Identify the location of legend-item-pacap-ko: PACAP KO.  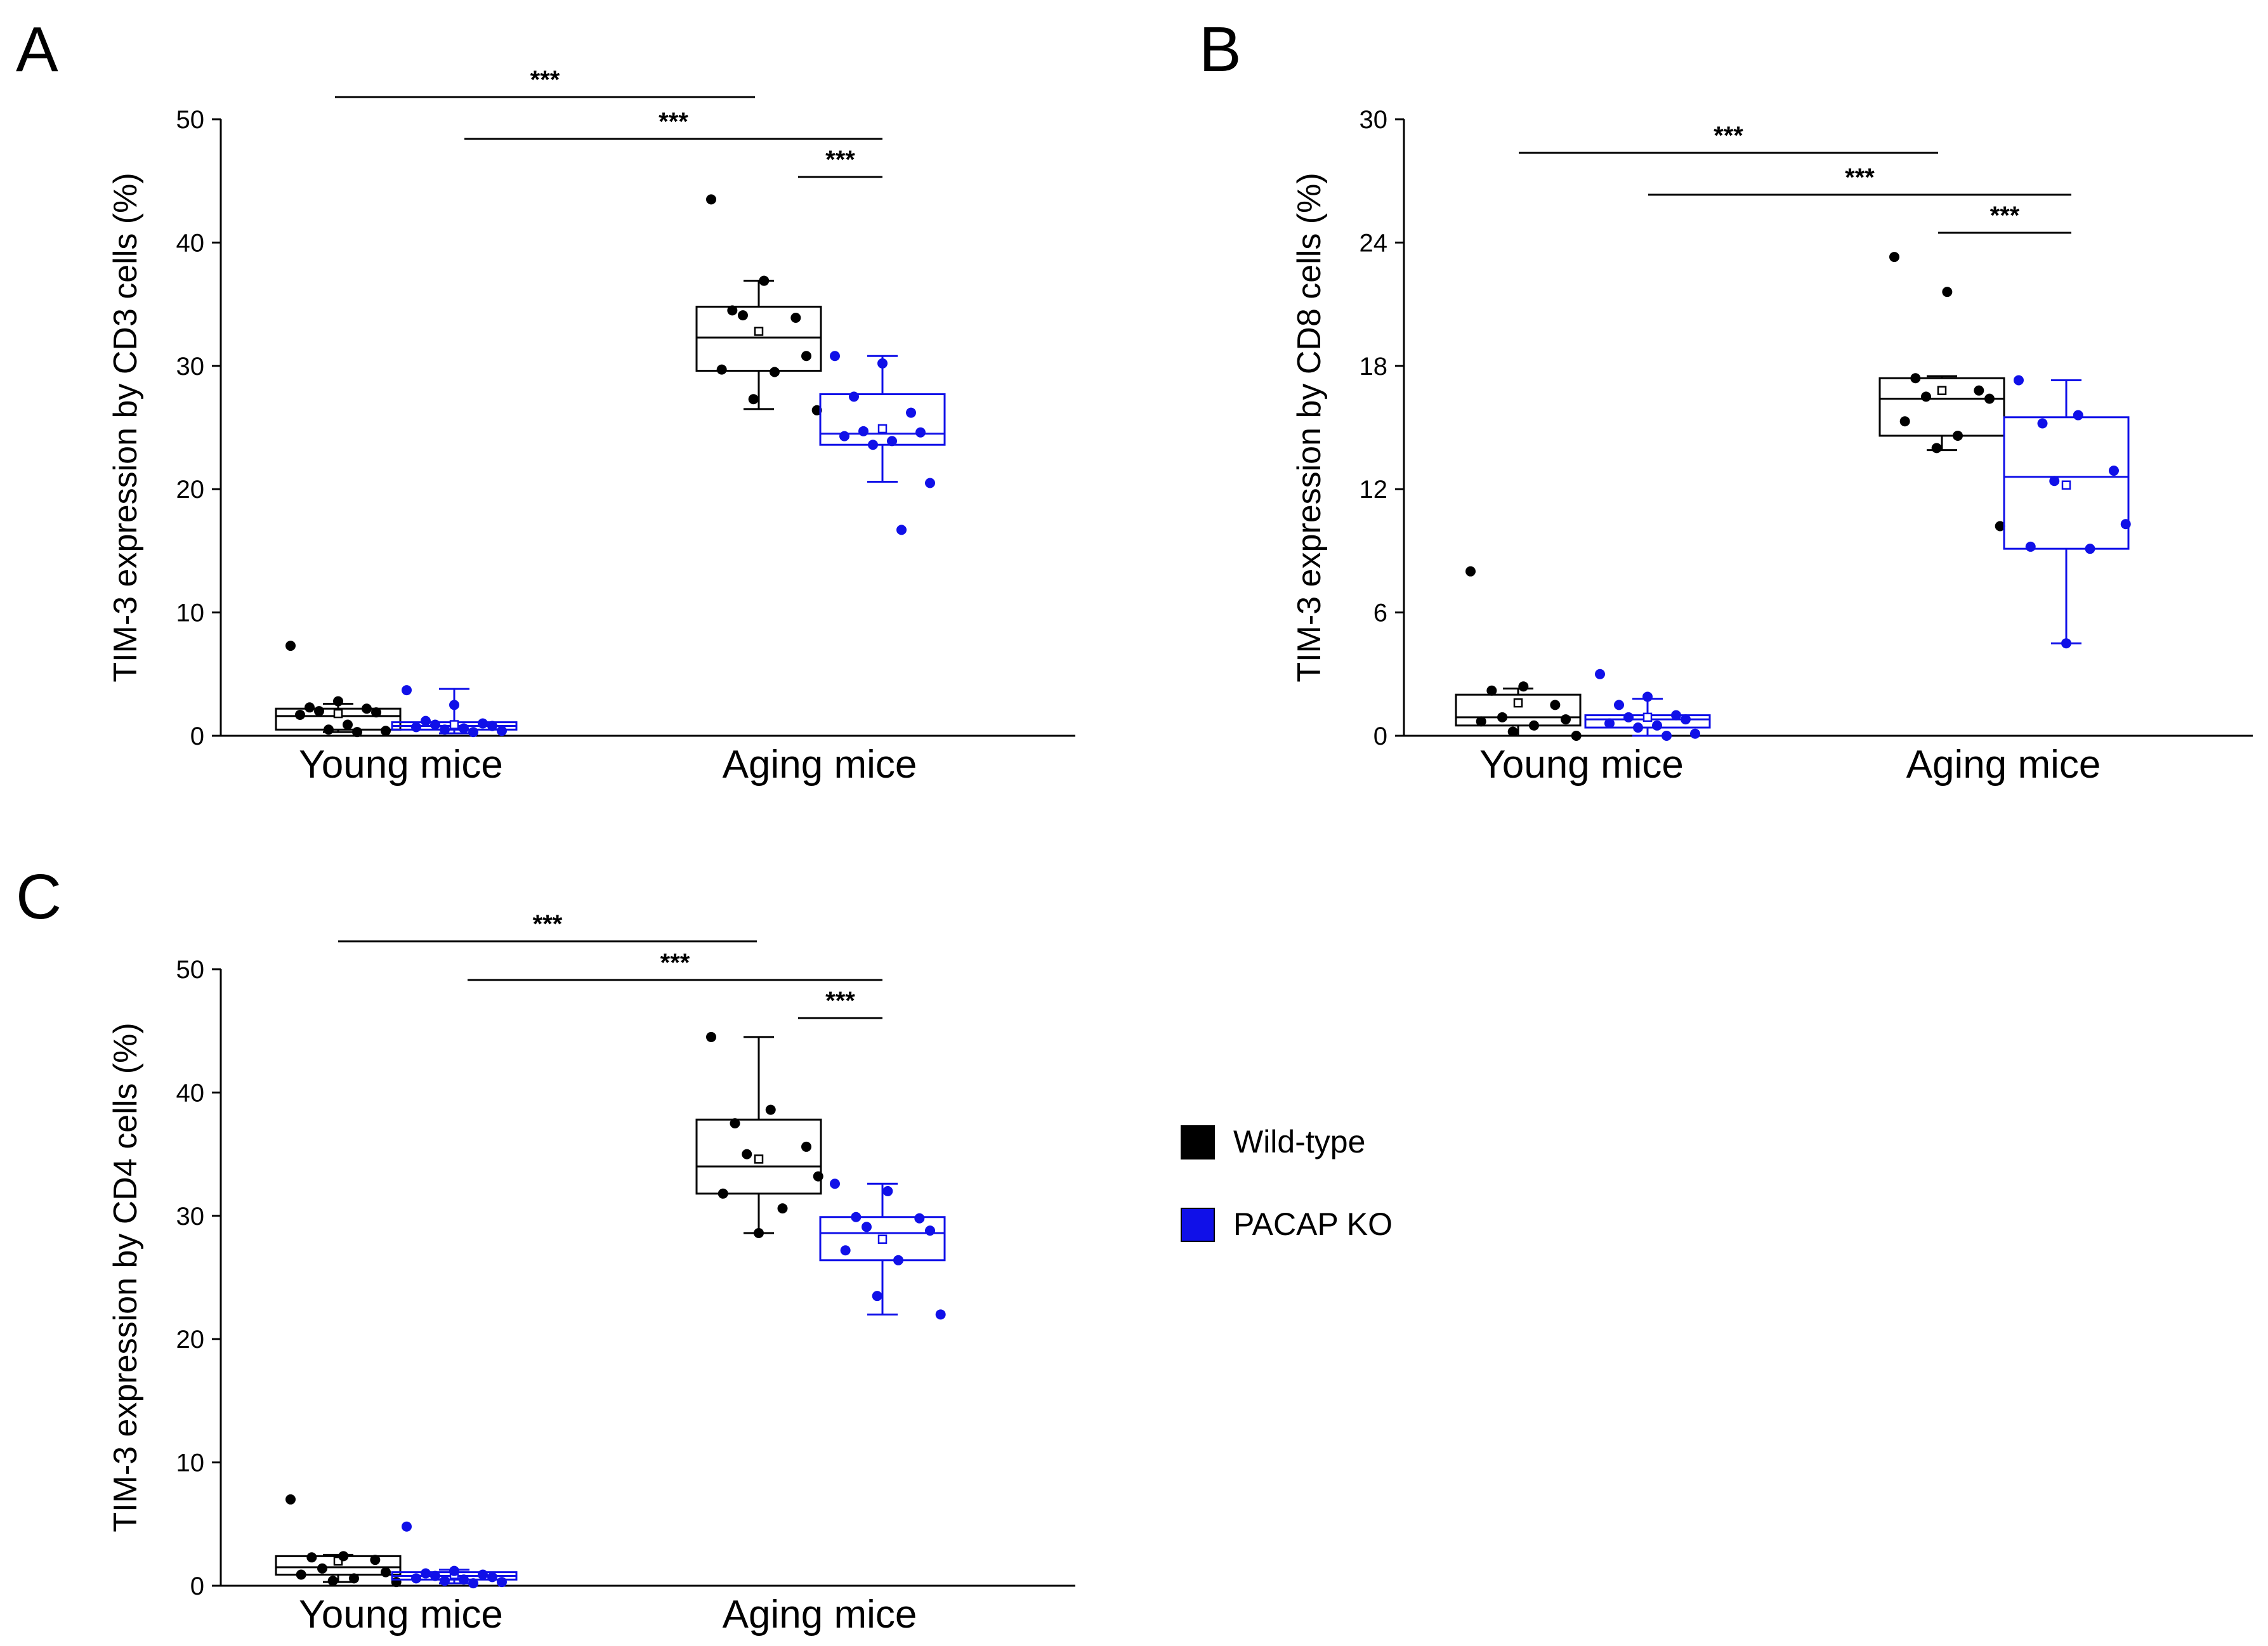
(1287, 1224).